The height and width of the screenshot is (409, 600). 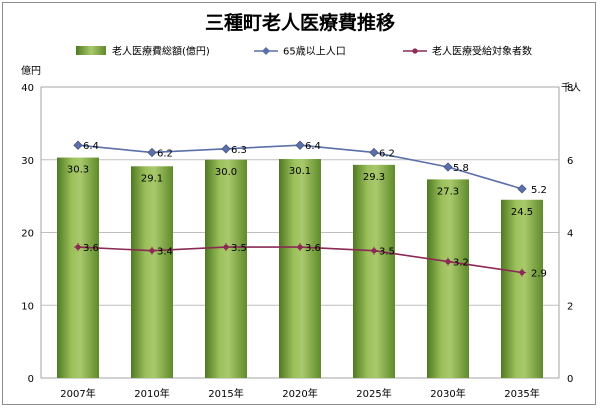 I want to click on bar-data-label: 30.0, so click(x=226, y=172).